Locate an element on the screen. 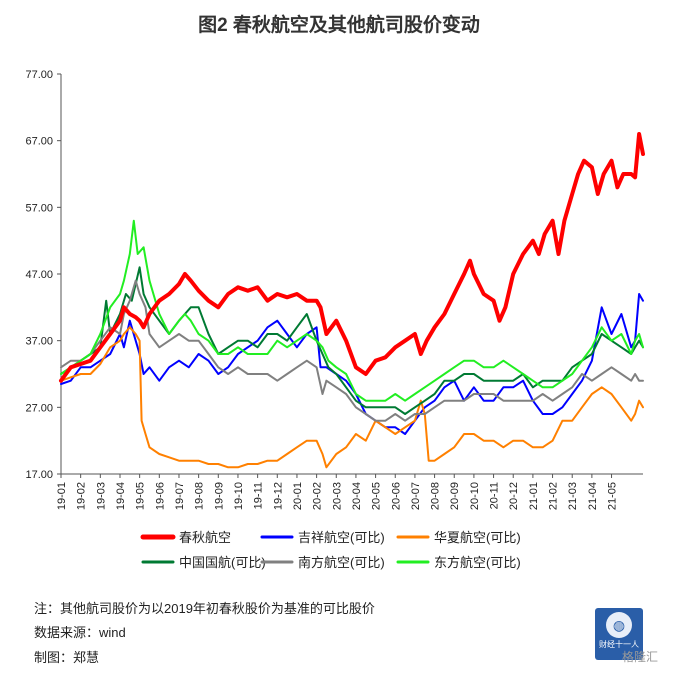  x-tick-label: 20-05 is located at coordinates (377, 496).